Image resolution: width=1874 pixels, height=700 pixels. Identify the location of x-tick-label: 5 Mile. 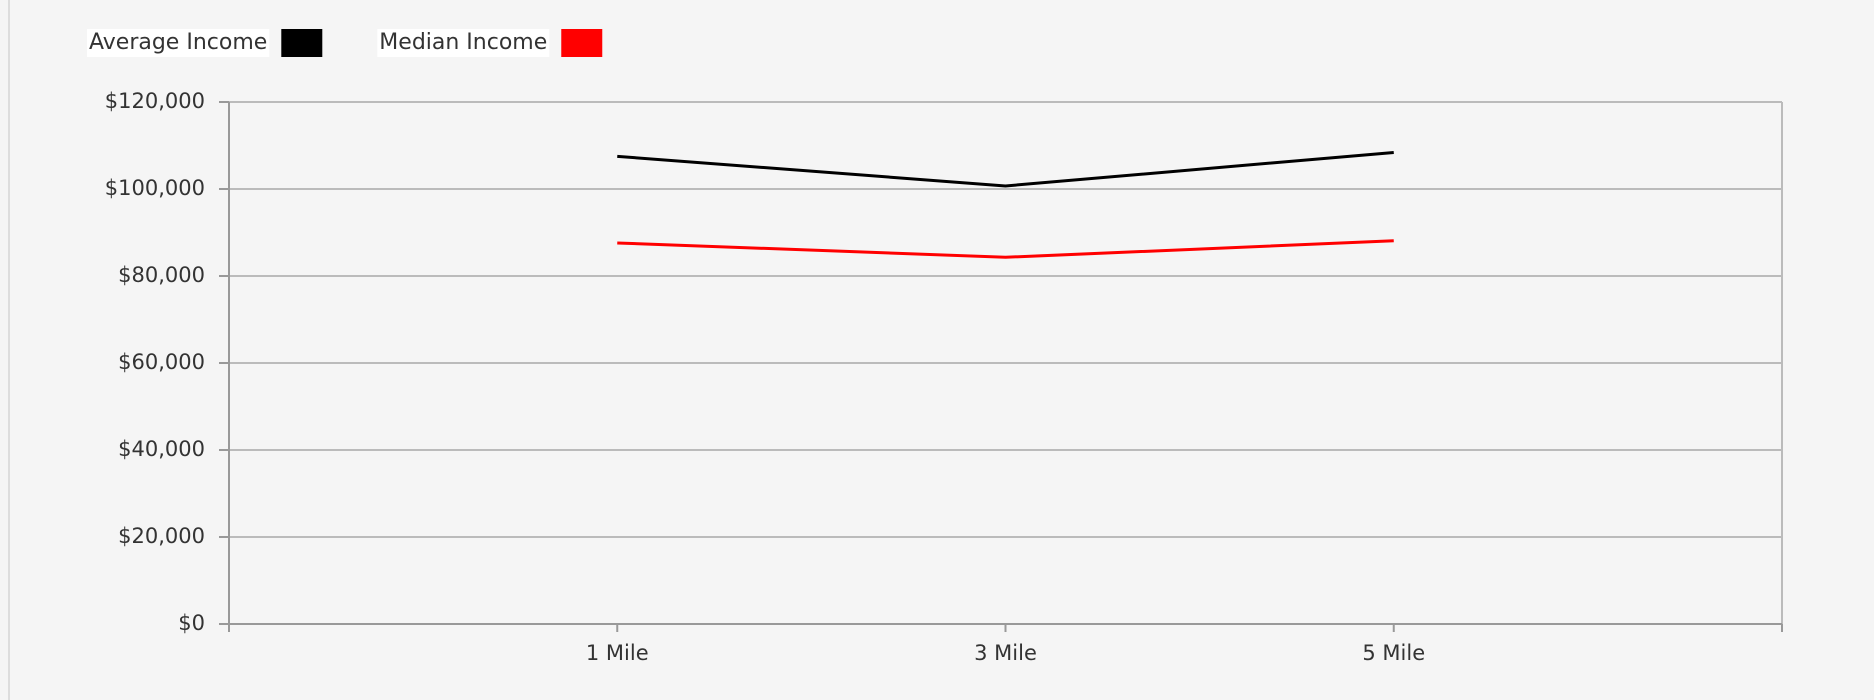
(1393, 653).